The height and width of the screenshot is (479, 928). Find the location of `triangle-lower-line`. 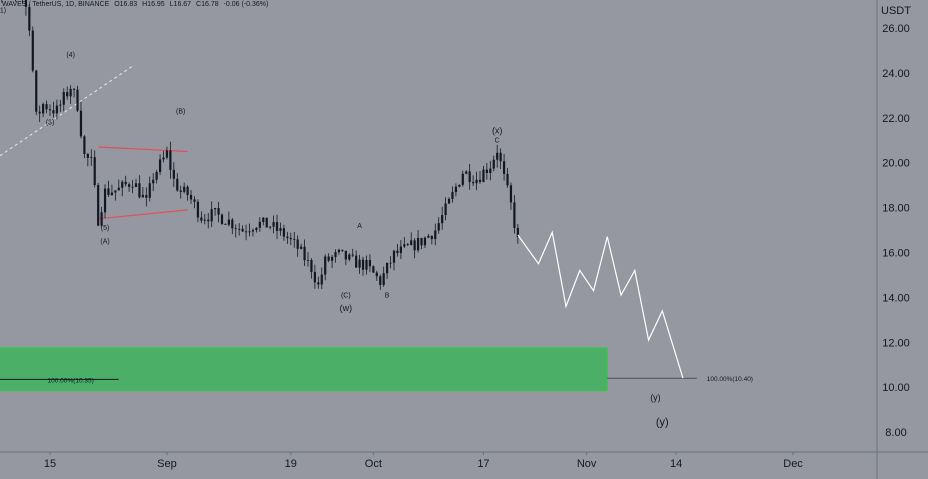

triangle-lower-line is located at coordinates (143, 214).